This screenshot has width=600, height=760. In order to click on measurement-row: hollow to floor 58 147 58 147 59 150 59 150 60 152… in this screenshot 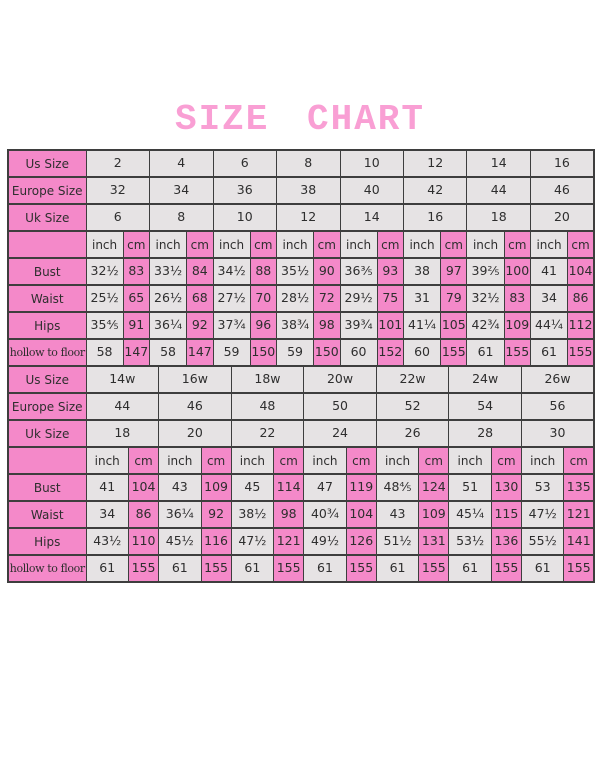, I will do `click(301, 352)`.